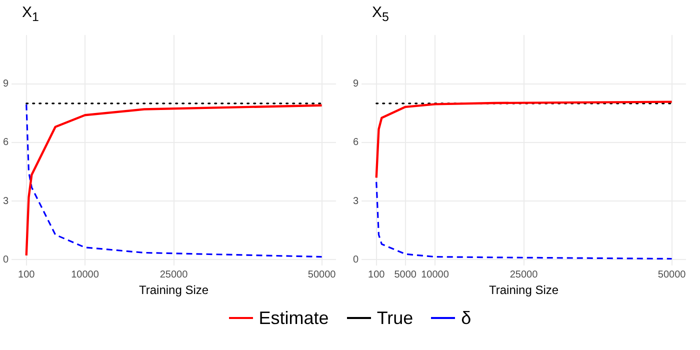 This screenshot has height=350, width=700. What do you see at coordinates (395, 318) in the screenshot?
I see `legend-label: True` at bounding box center [395, 318].